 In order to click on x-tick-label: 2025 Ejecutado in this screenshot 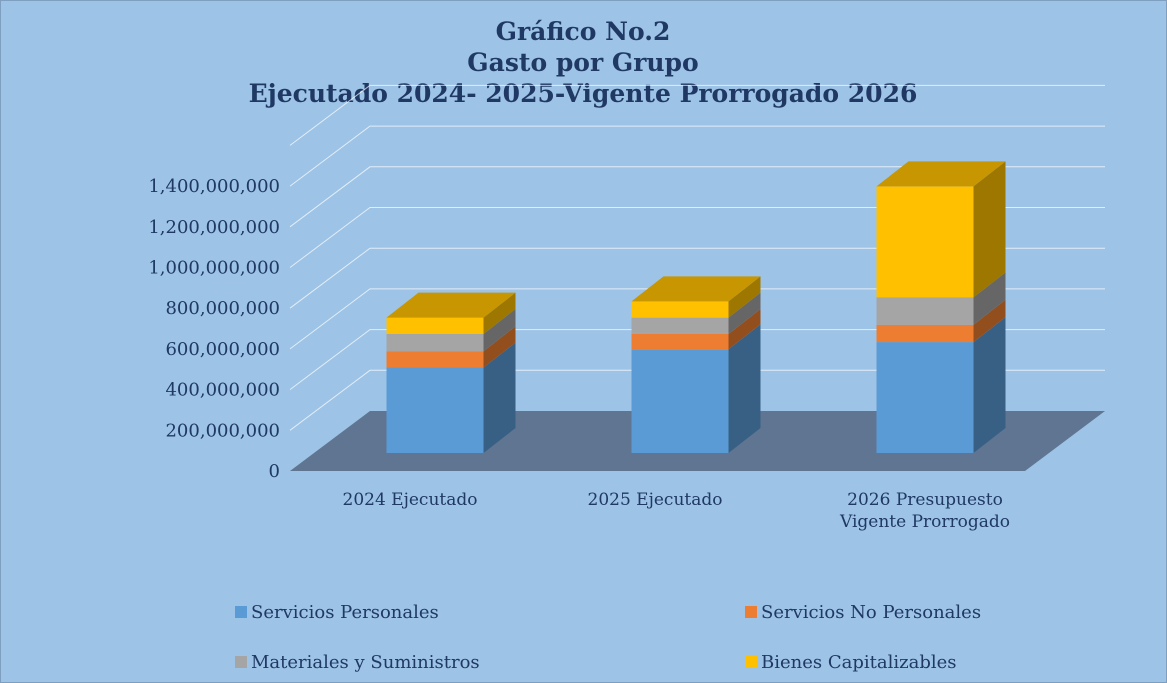, I will do `click(655, 500)`.